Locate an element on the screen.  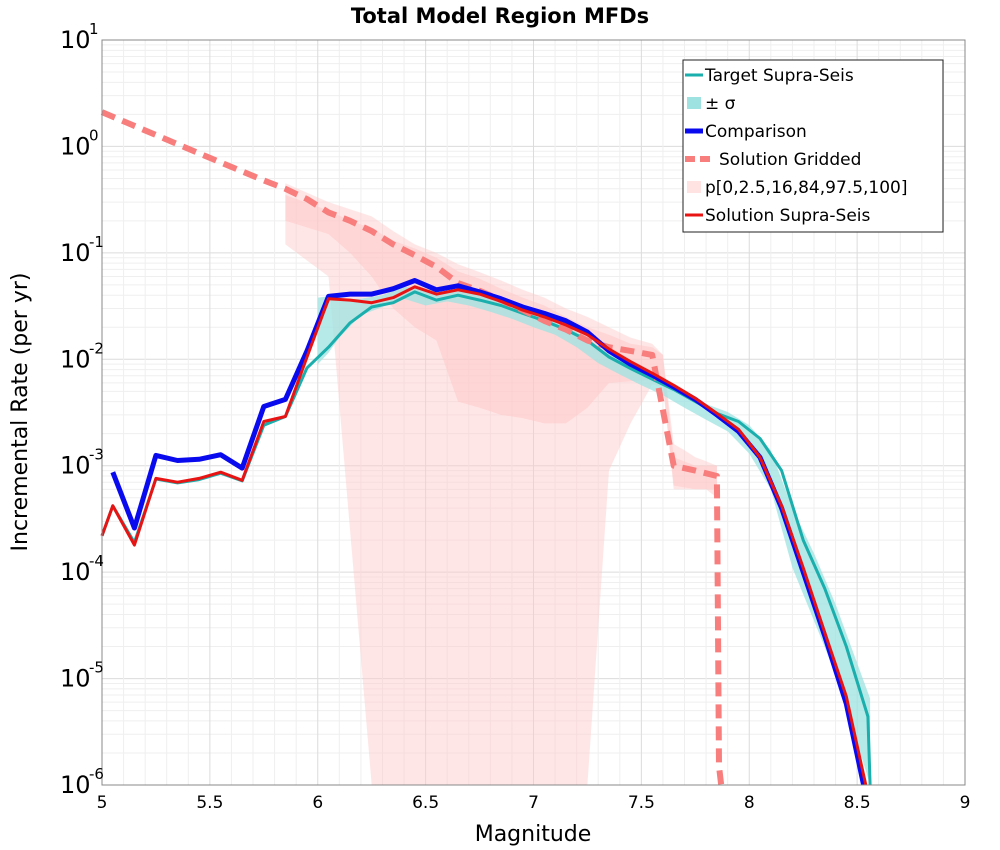
x-tick-label: 7 is located at coordinates (533, 803).